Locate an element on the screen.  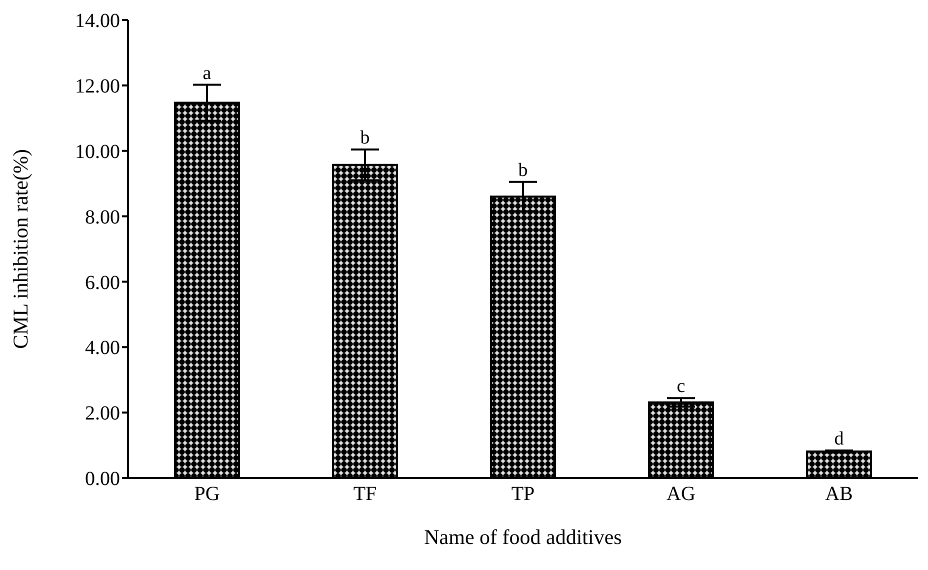
y-tick-label: 2.00 is located at coordinates (102, 413).